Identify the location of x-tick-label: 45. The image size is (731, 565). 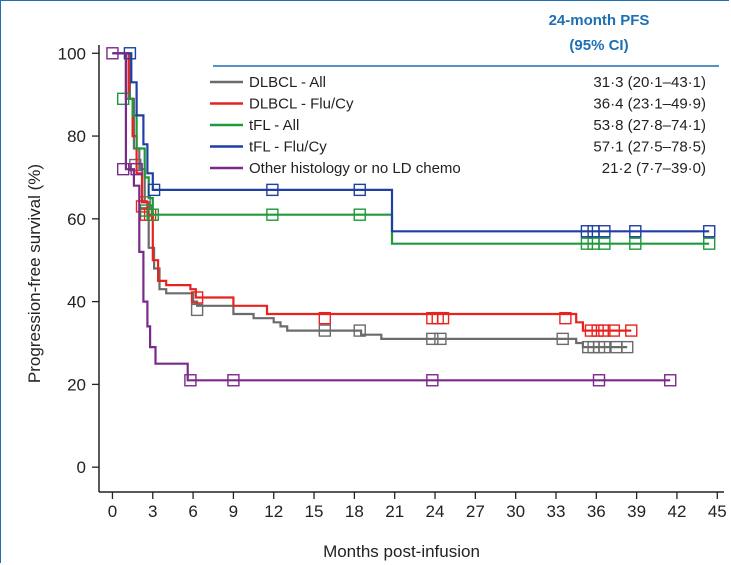
(717, 511).